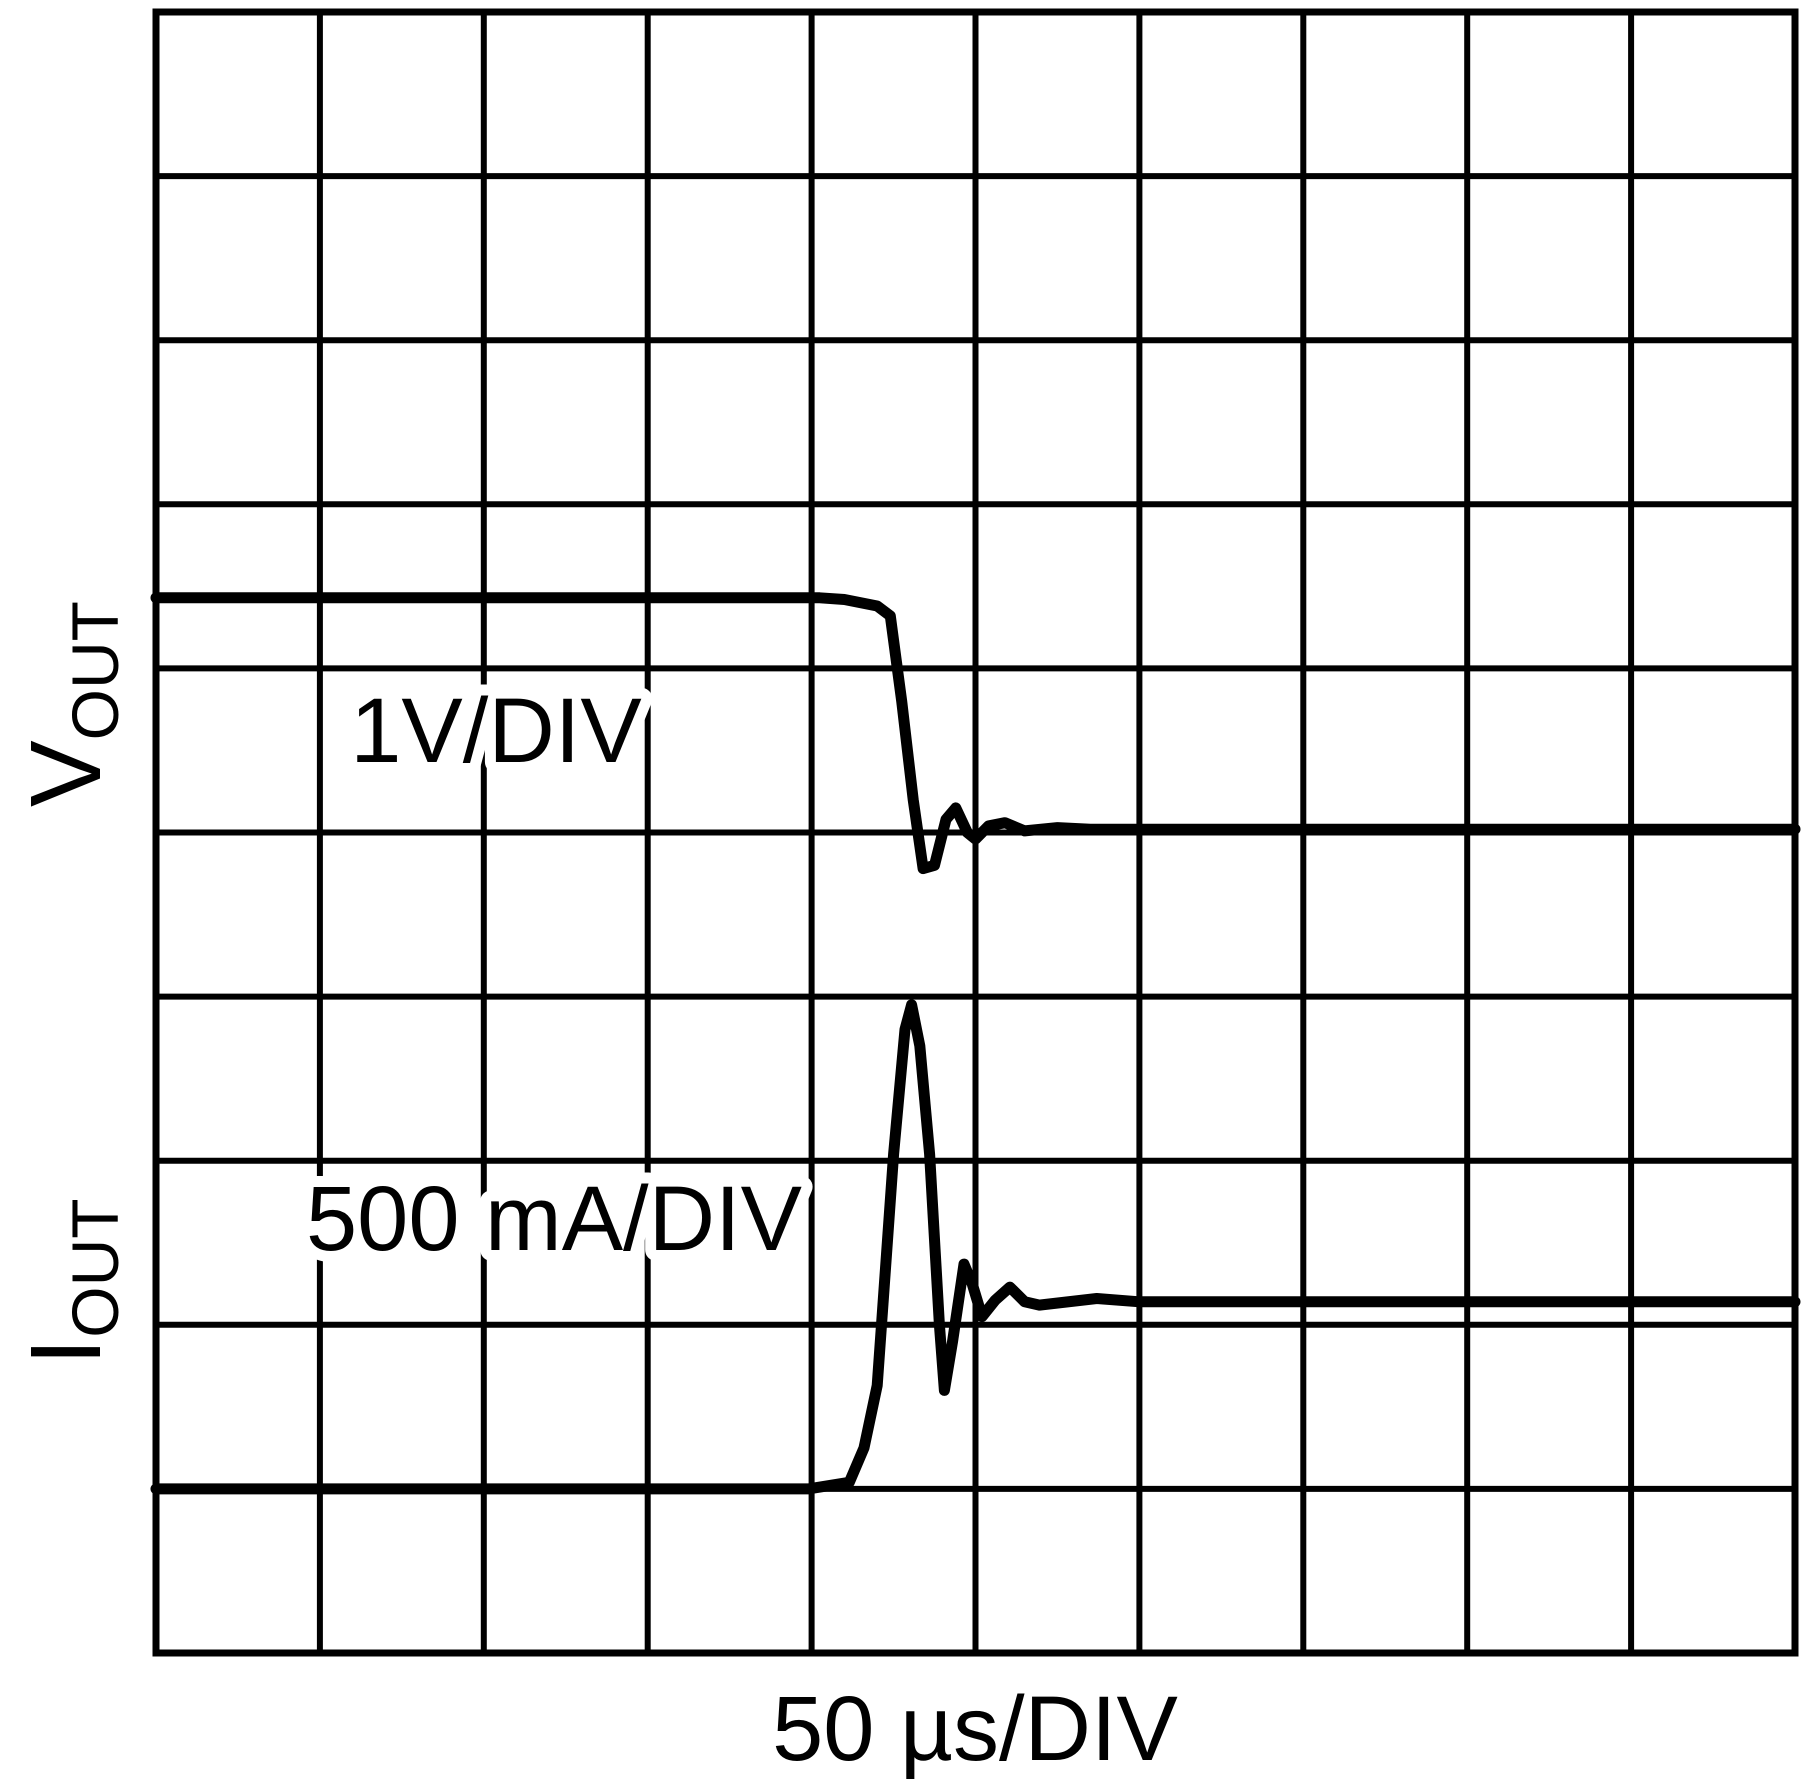 The image size is (1807, 1783). I want to click on scale-label: 500 mA/DIV, so click(554, 1219).